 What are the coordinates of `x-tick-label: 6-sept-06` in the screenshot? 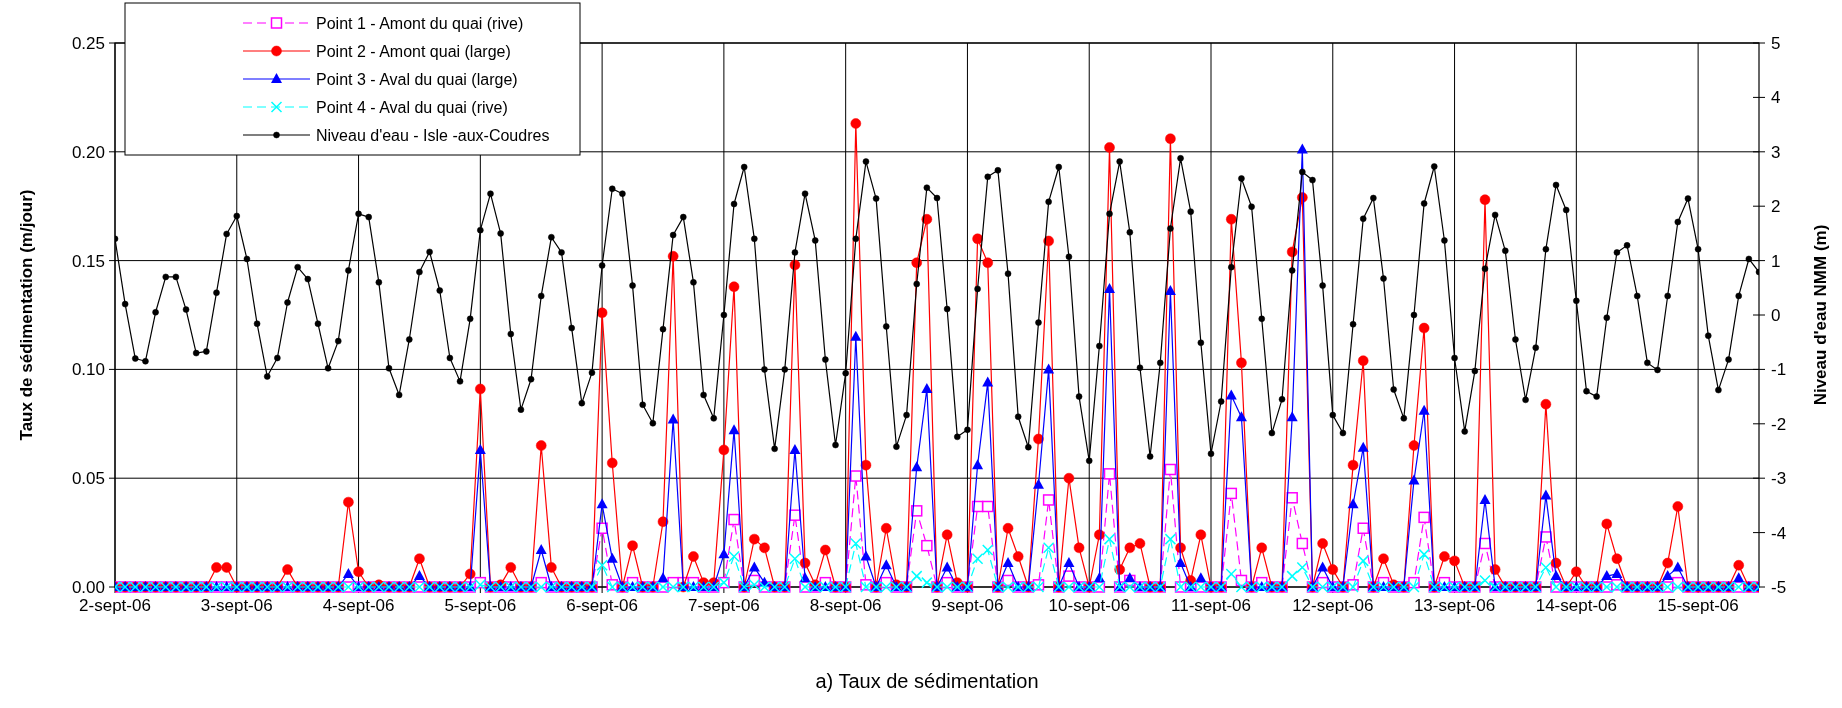 It's located at (602, 605).